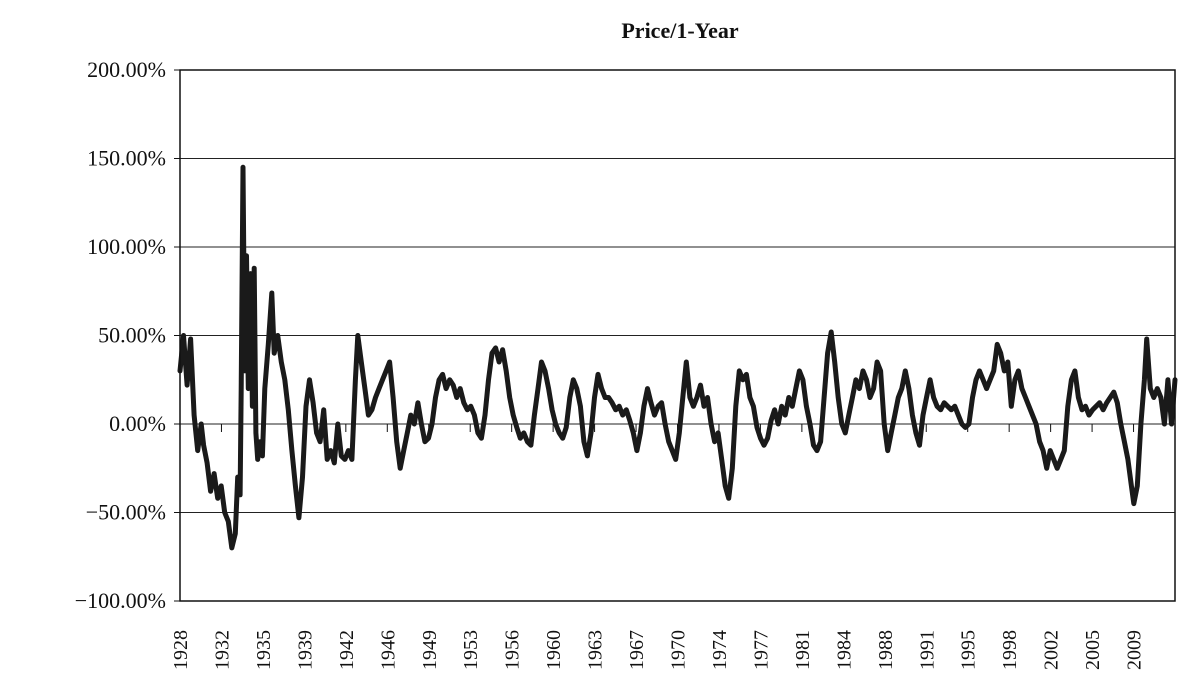 This screenshot has height=675, width=1200. What do you see at coordinates (181, 650) in the screenshot?
I see `x-tick-label: 1928` at bounding box center [181, 650].